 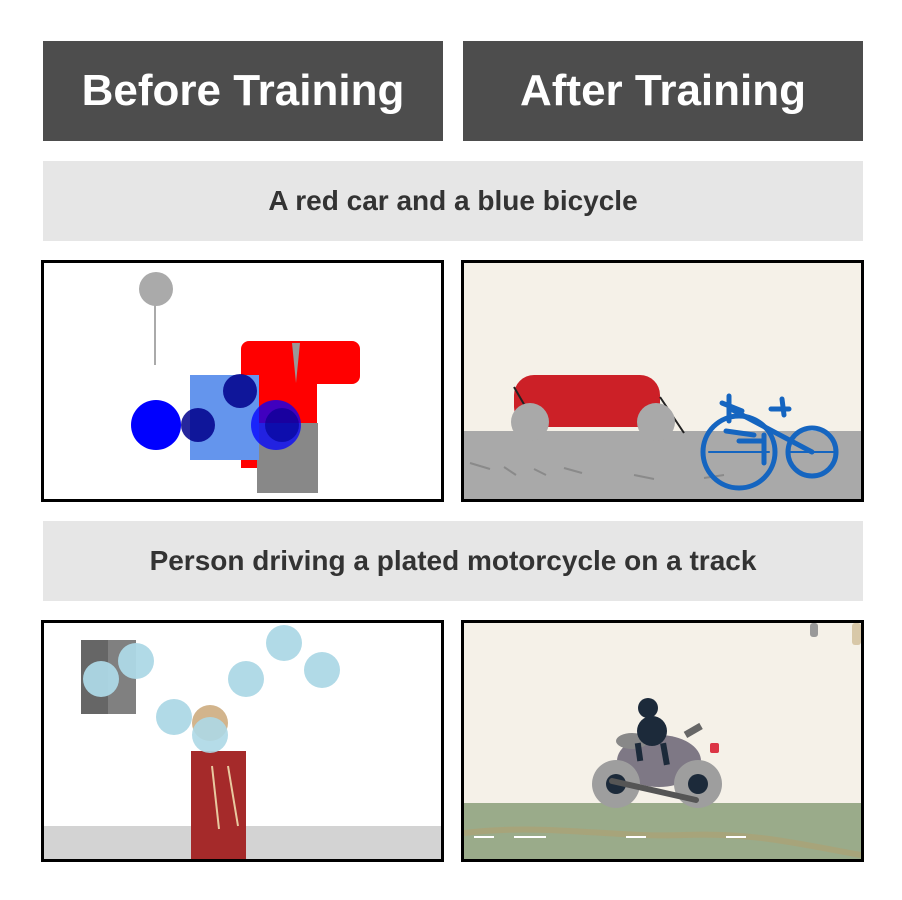 I want to click on before-car-bicycle-illustration, so click(x=242, y=381).